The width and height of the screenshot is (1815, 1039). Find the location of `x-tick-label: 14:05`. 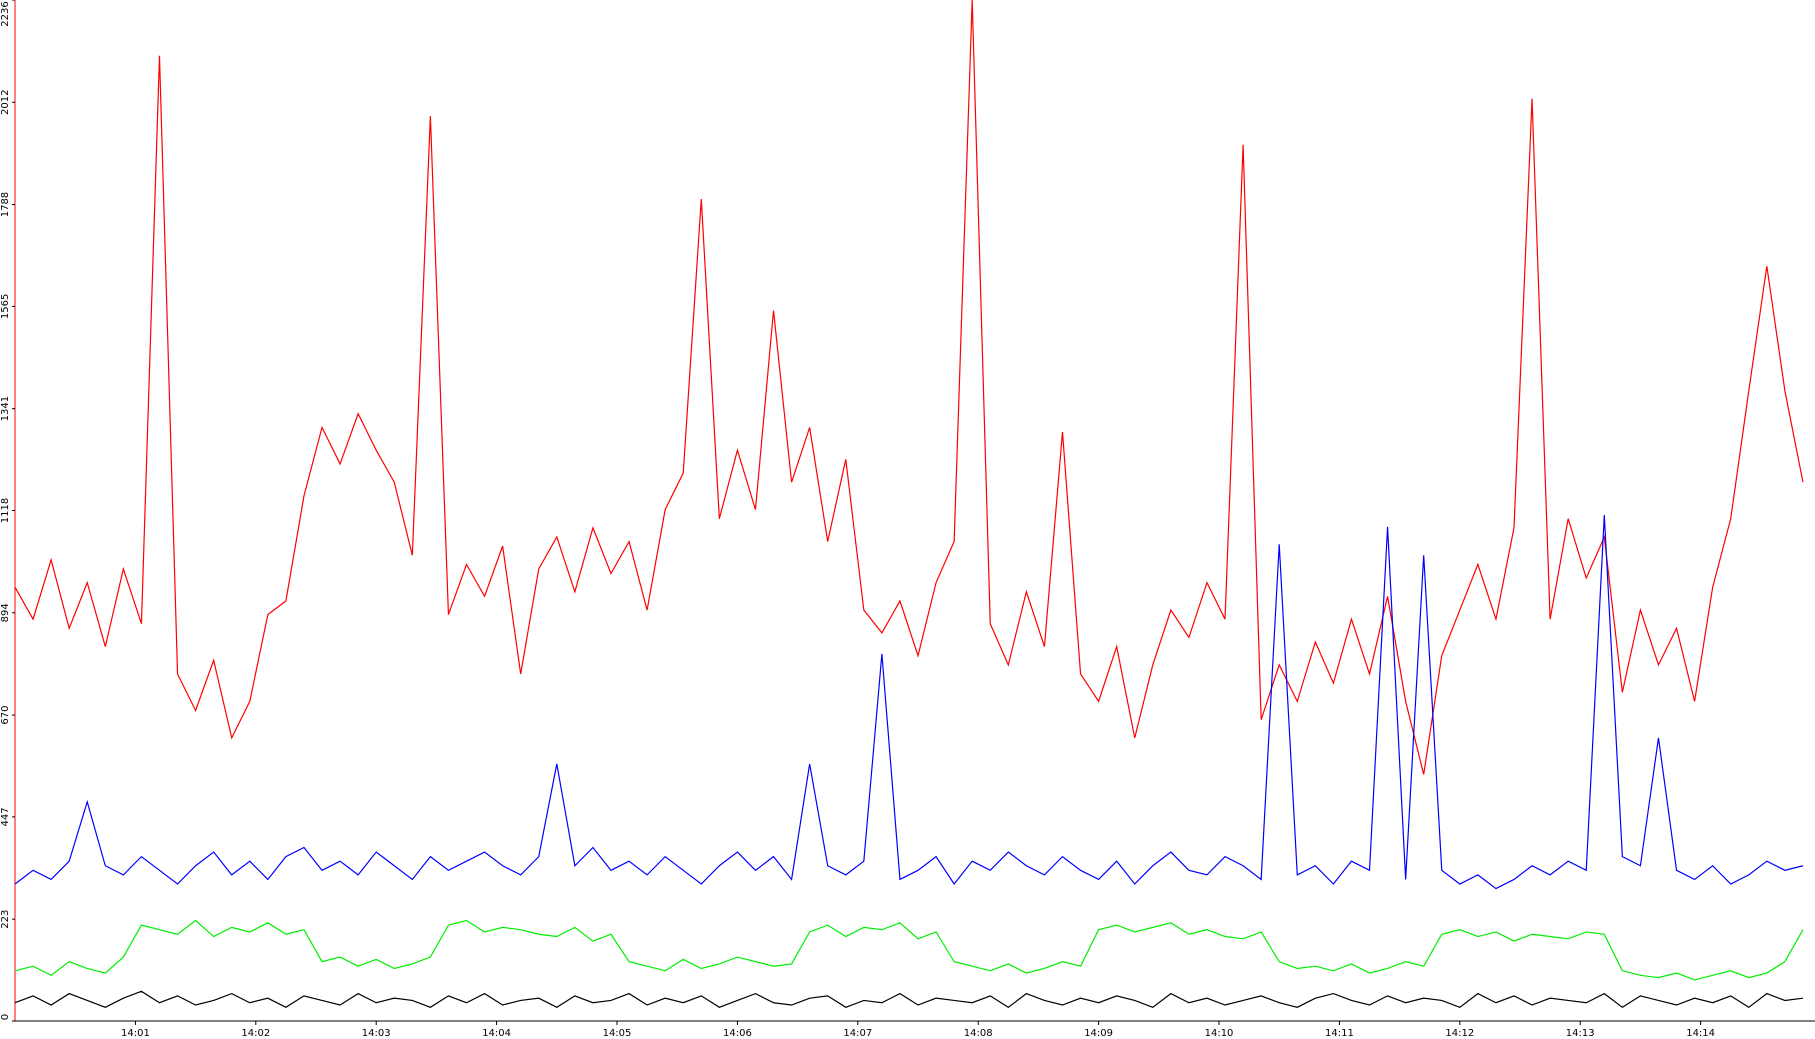

x-tick-label: 14:05 is located at coordinates (617, 1033).